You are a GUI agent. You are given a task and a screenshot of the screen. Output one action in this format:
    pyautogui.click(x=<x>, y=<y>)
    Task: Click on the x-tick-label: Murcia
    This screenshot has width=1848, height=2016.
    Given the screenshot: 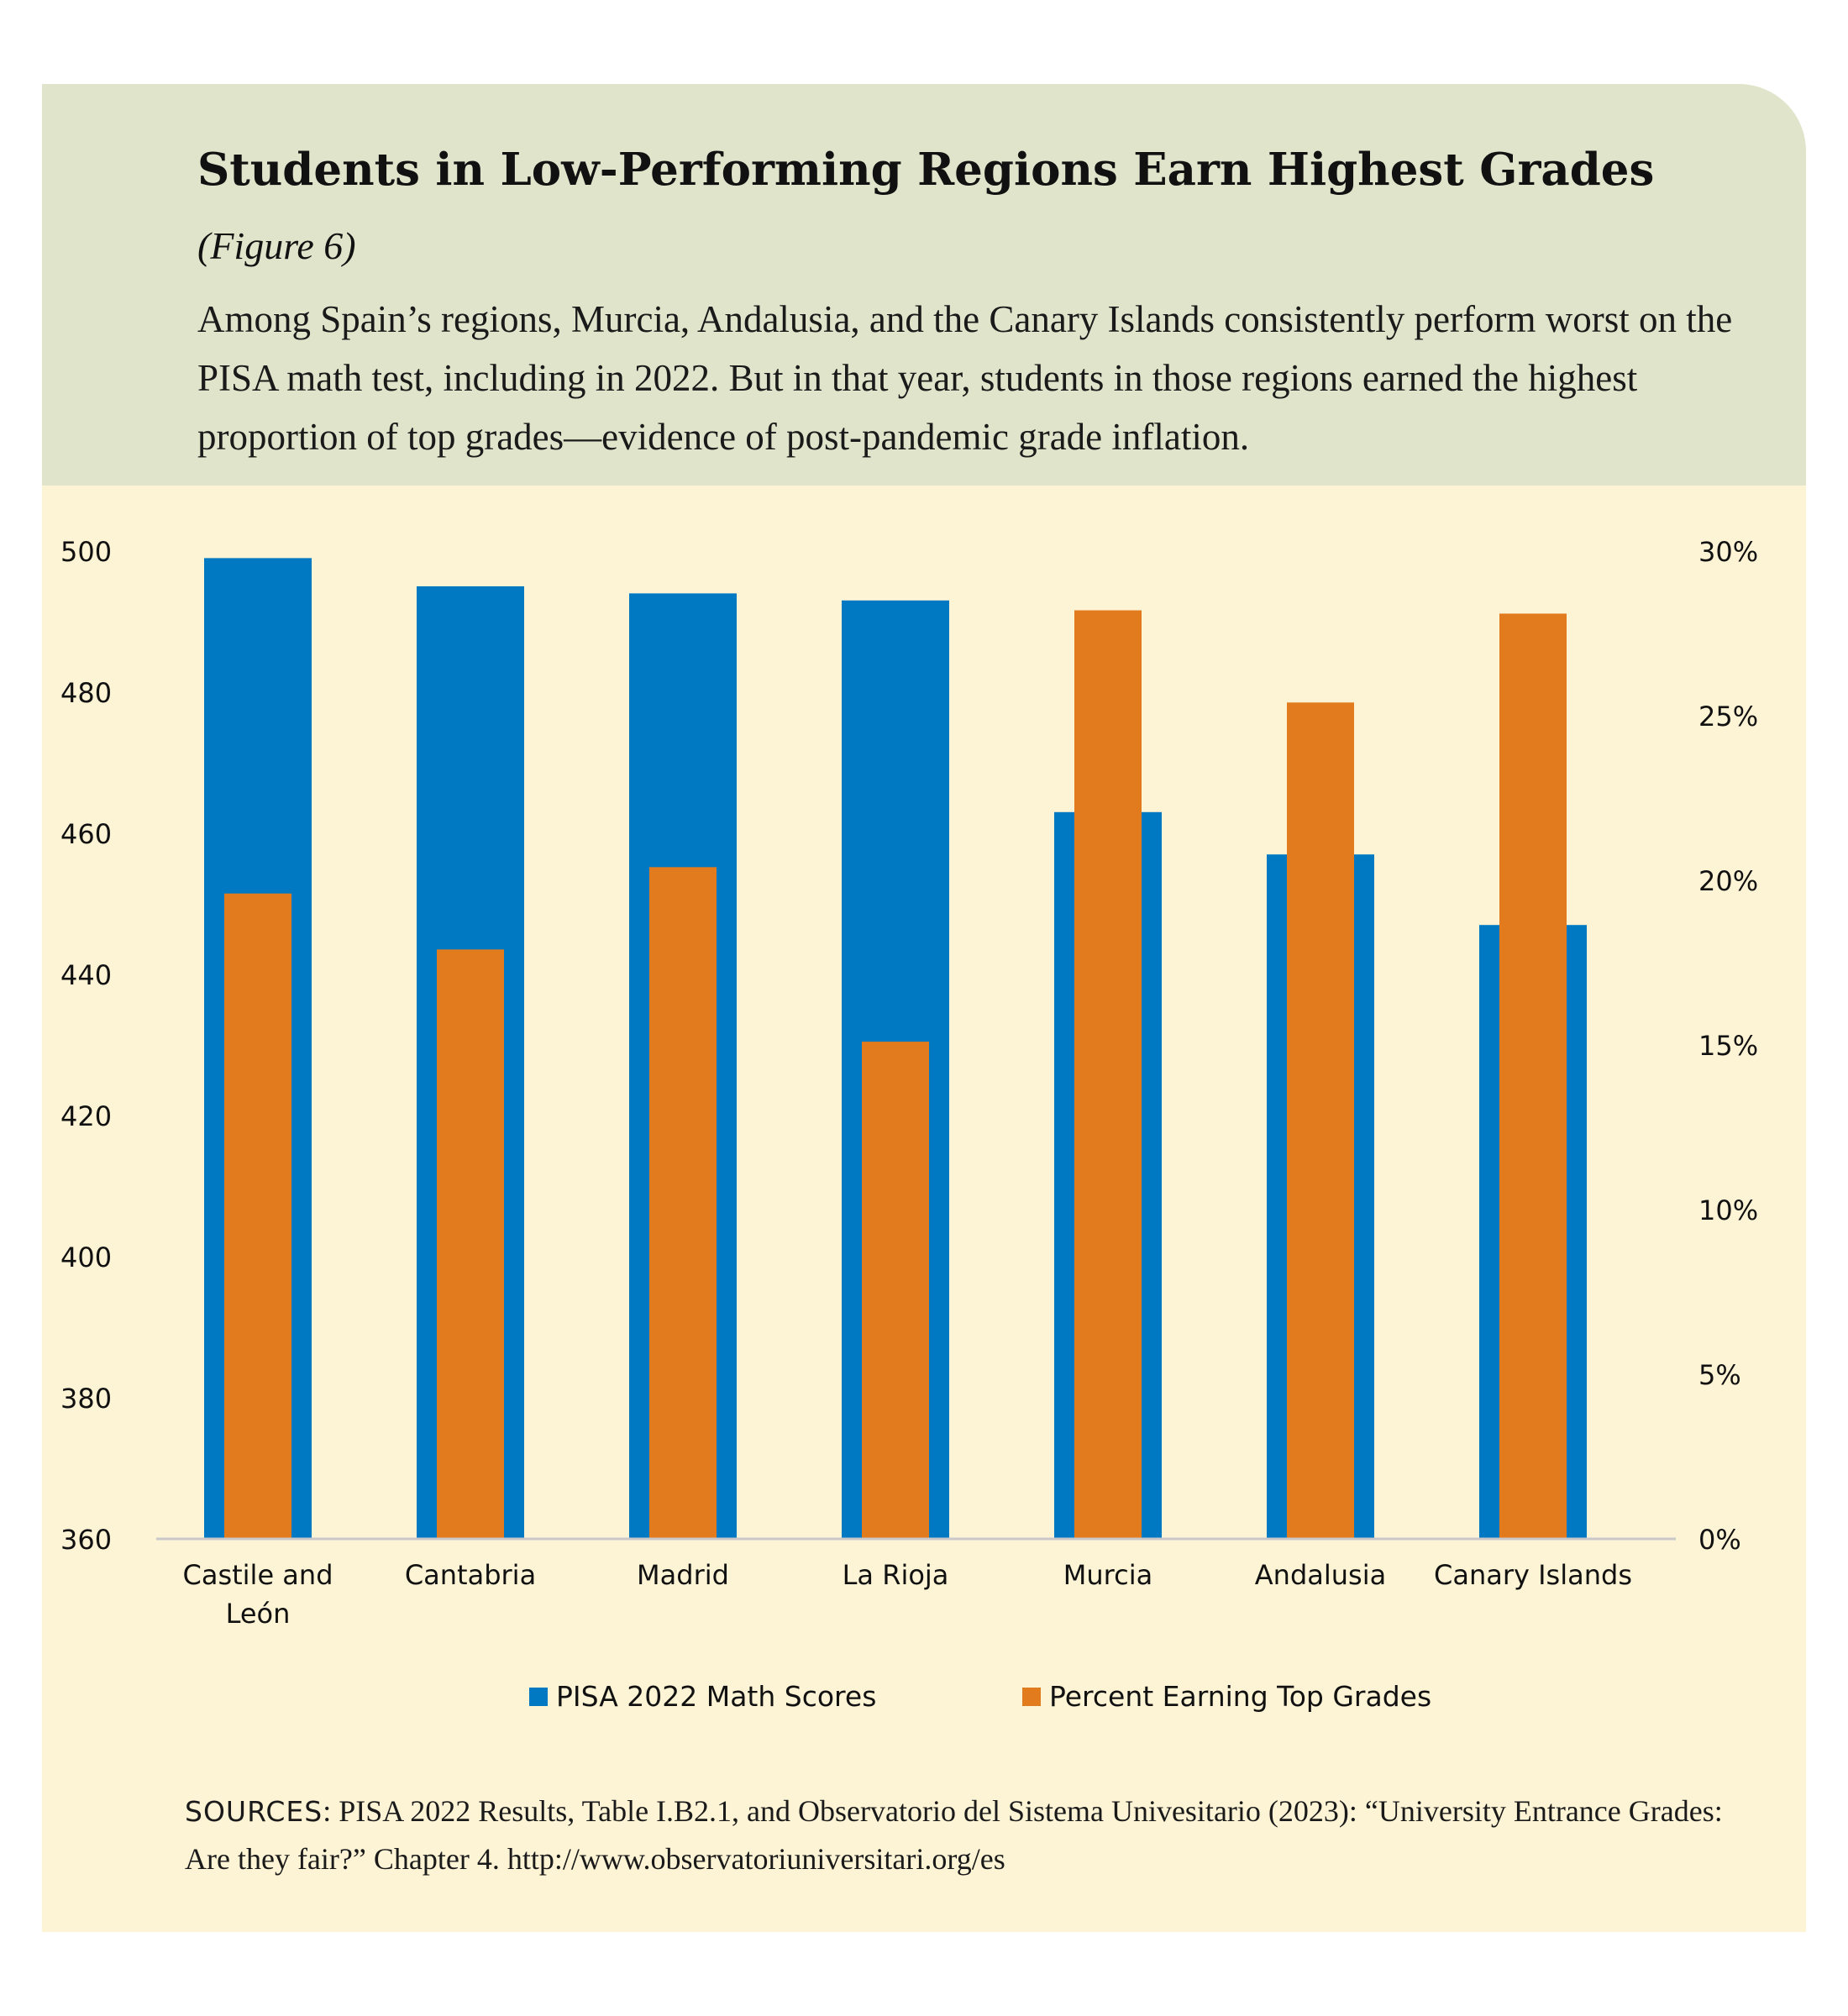 What is the action you would take?
    pyautogui.click(x=1107, y=1575)
    